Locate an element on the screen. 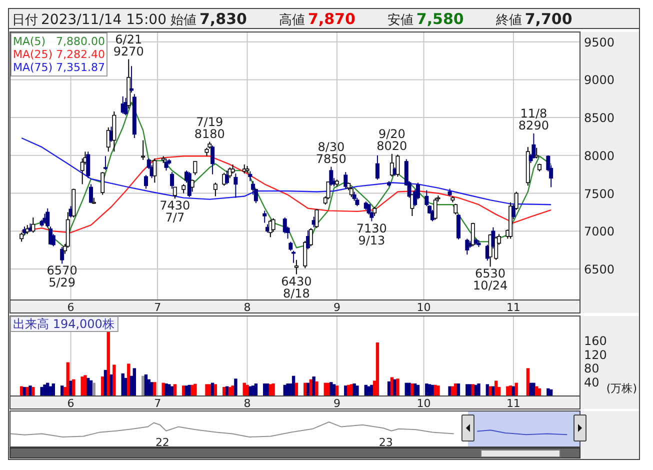  x-tick-label: 10 is located at coordinates (423, 403).